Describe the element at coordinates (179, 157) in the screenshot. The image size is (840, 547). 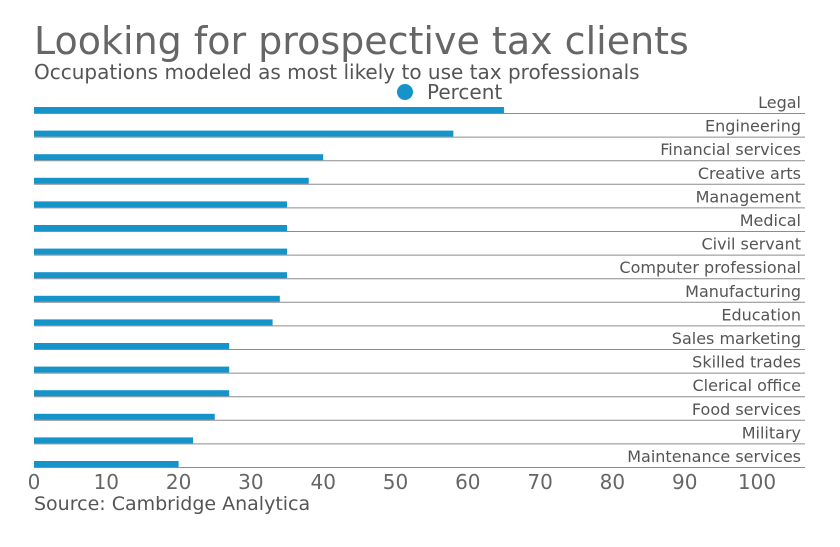
I see `bar-financial-services` at that location.